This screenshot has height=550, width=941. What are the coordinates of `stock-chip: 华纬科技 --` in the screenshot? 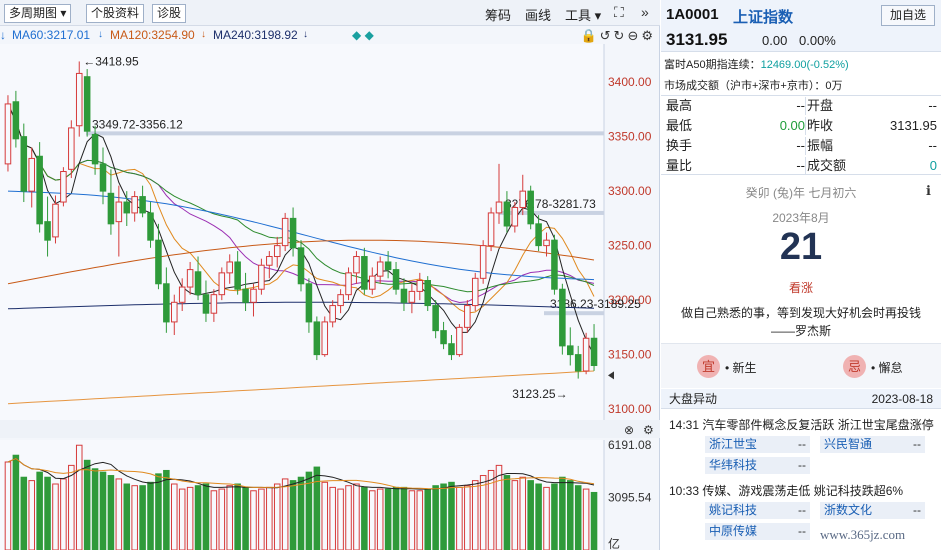 It's located at (757, 465).